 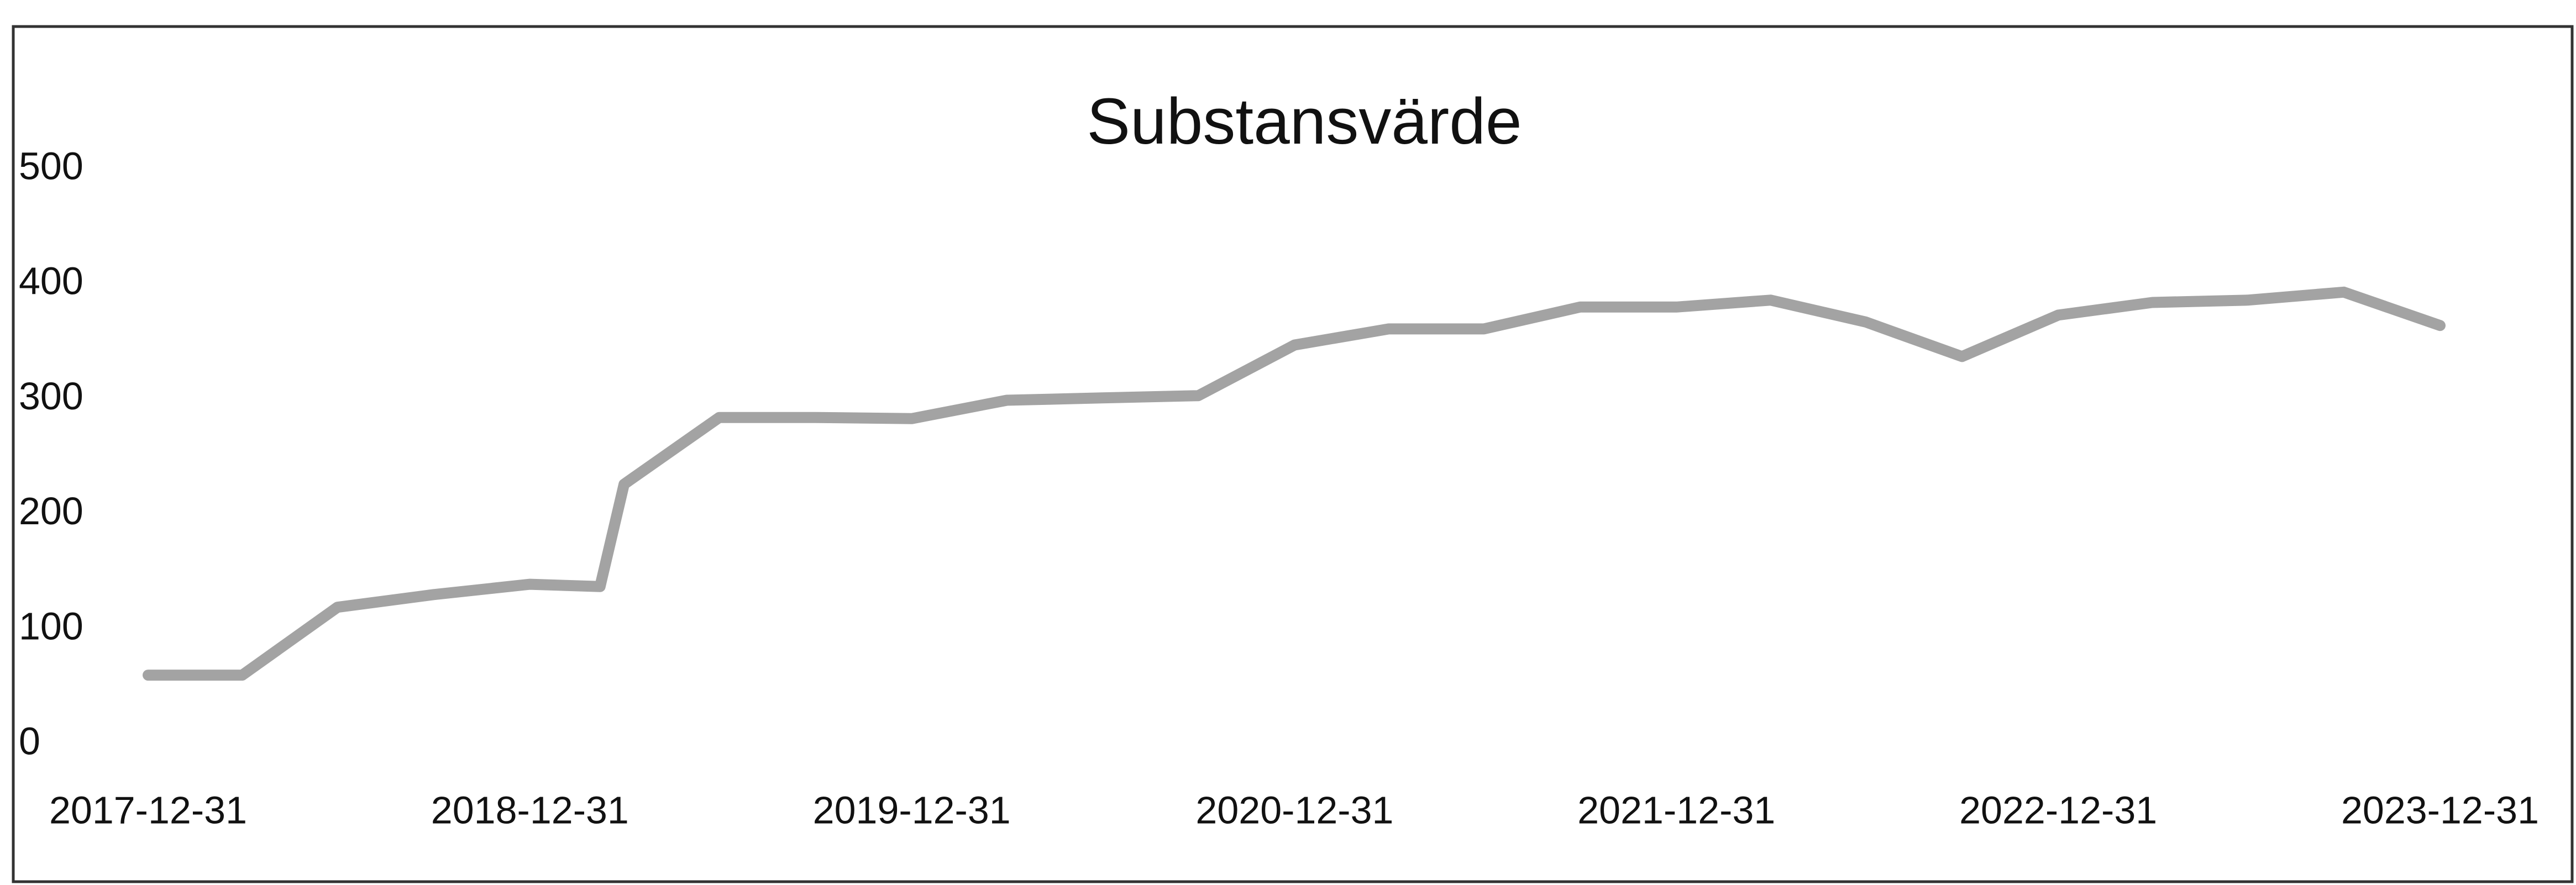 What do you see at coordinates (51, 397) in the screenshot?
I see `y-tick-label: 300` at bounding box center [51, 397].